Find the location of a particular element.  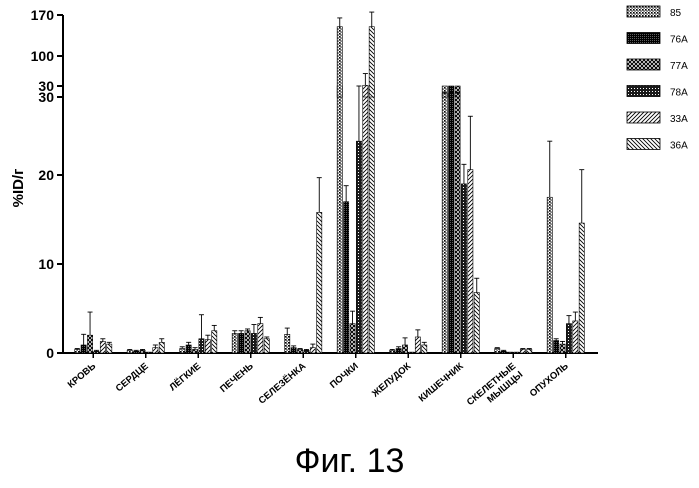

y-tick-labels: 010203030100170 is located at coordinates (43, 184).